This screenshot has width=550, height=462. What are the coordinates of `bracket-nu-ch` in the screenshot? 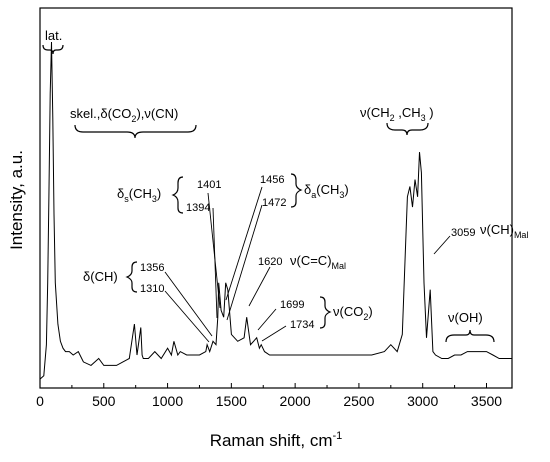 It's located at (407, 129).